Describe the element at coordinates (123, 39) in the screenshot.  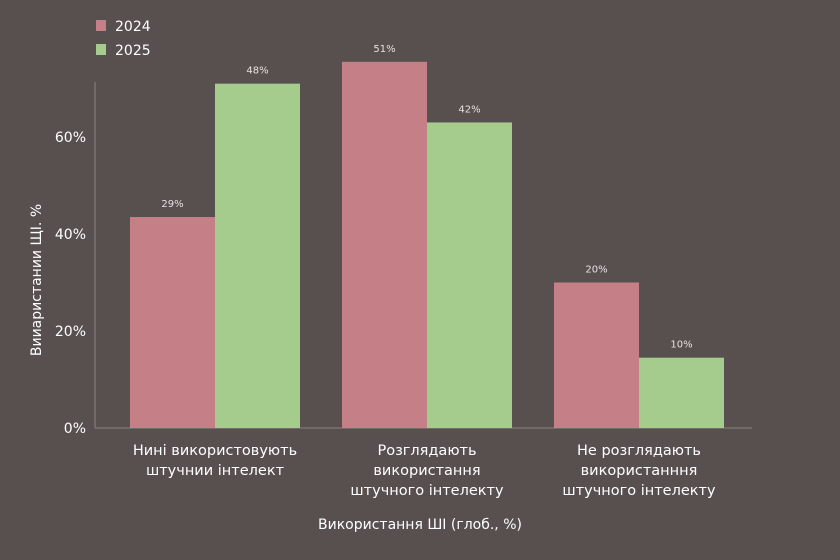
I see `legend: 2024 2025` at that location.